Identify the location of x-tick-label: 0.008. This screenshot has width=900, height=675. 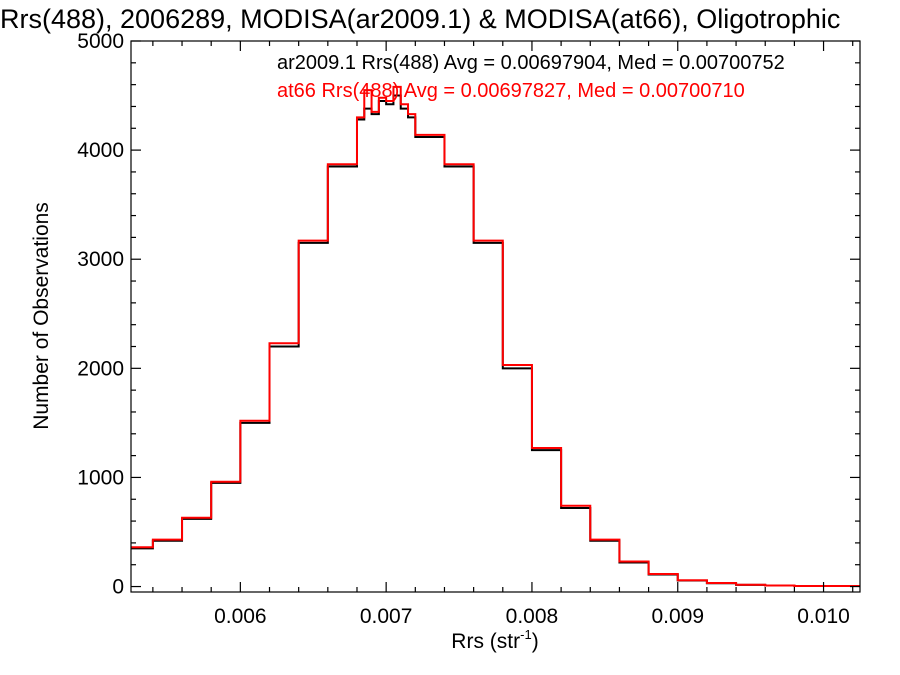
(532, 616).